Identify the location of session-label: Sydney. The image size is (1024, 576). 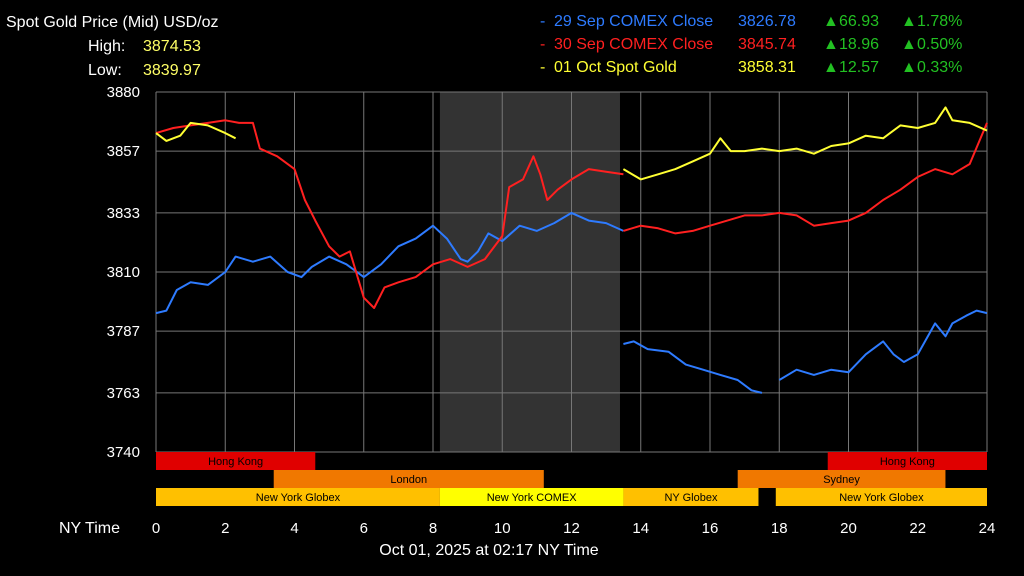
(841, 480).